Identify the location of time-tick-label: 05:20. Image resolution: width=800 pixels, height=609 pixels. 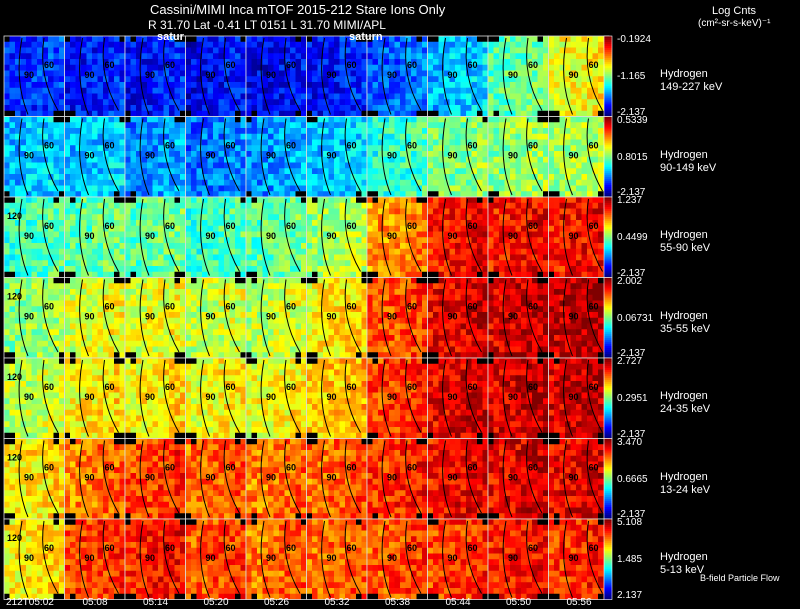
(216, 602).